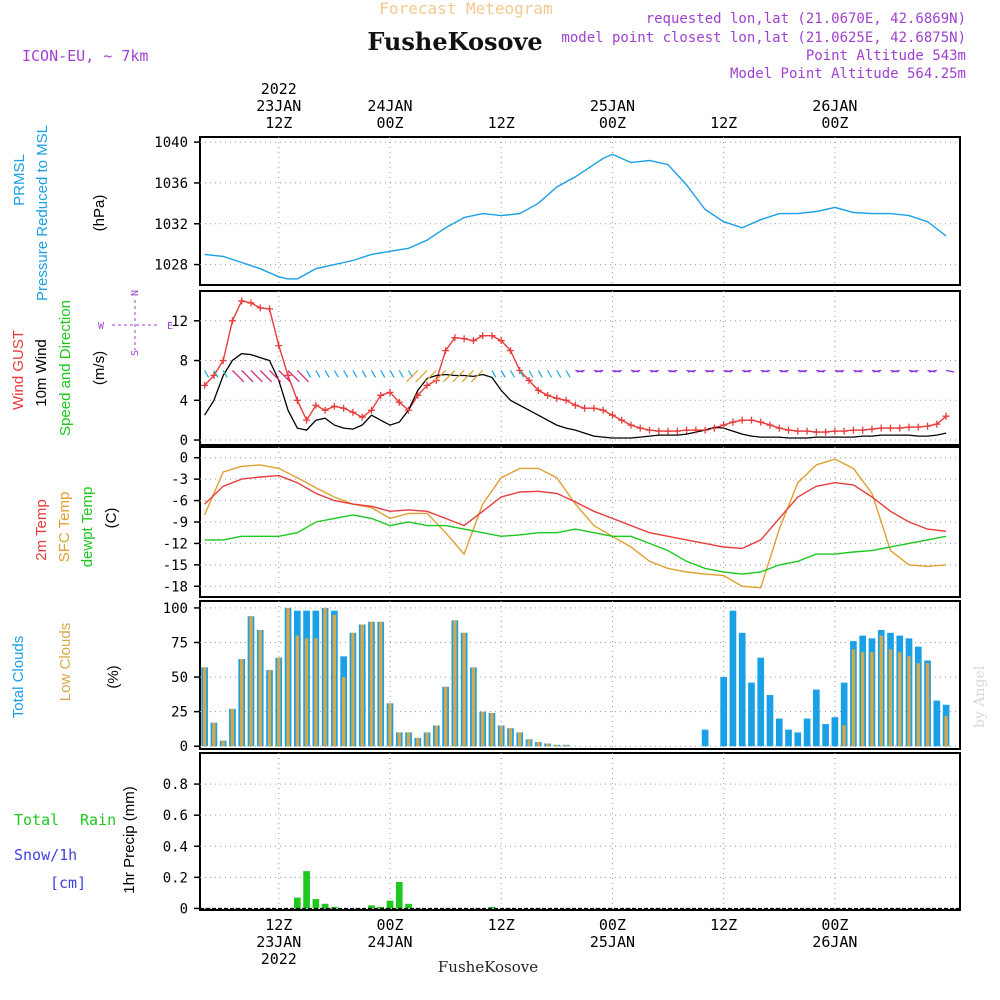 Image resolution: width=1000 pixels, height=1000 pixels. Describe the element at coordinates (175, 566) in the screenshot. I see `temperature-ytick-label: -15` at that location.